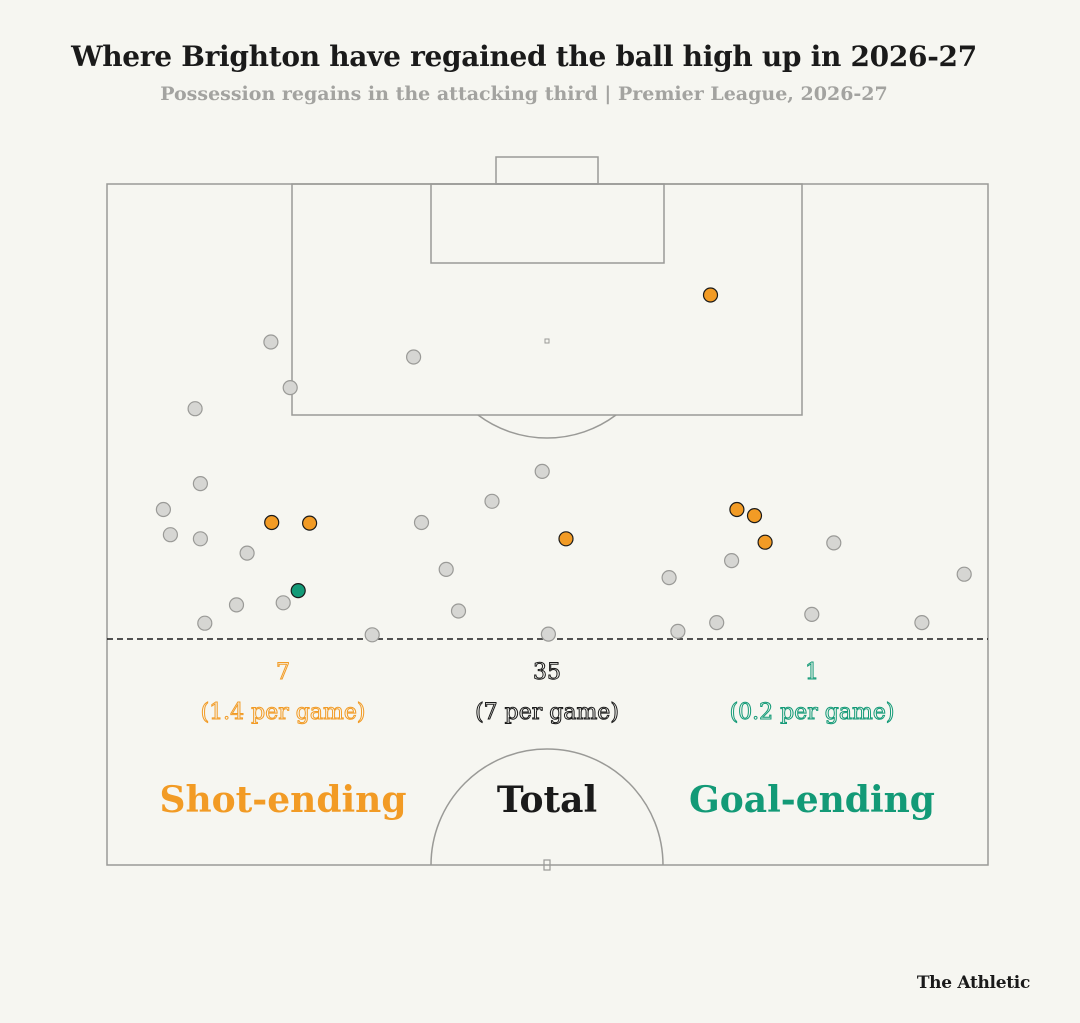 The height and width of the screenshot is (1023, 1080). What do you see at coordinates (973, 983) in the screenshot?
I see `brand-logo-text: The Athletic` at bounding box center [973, 983].